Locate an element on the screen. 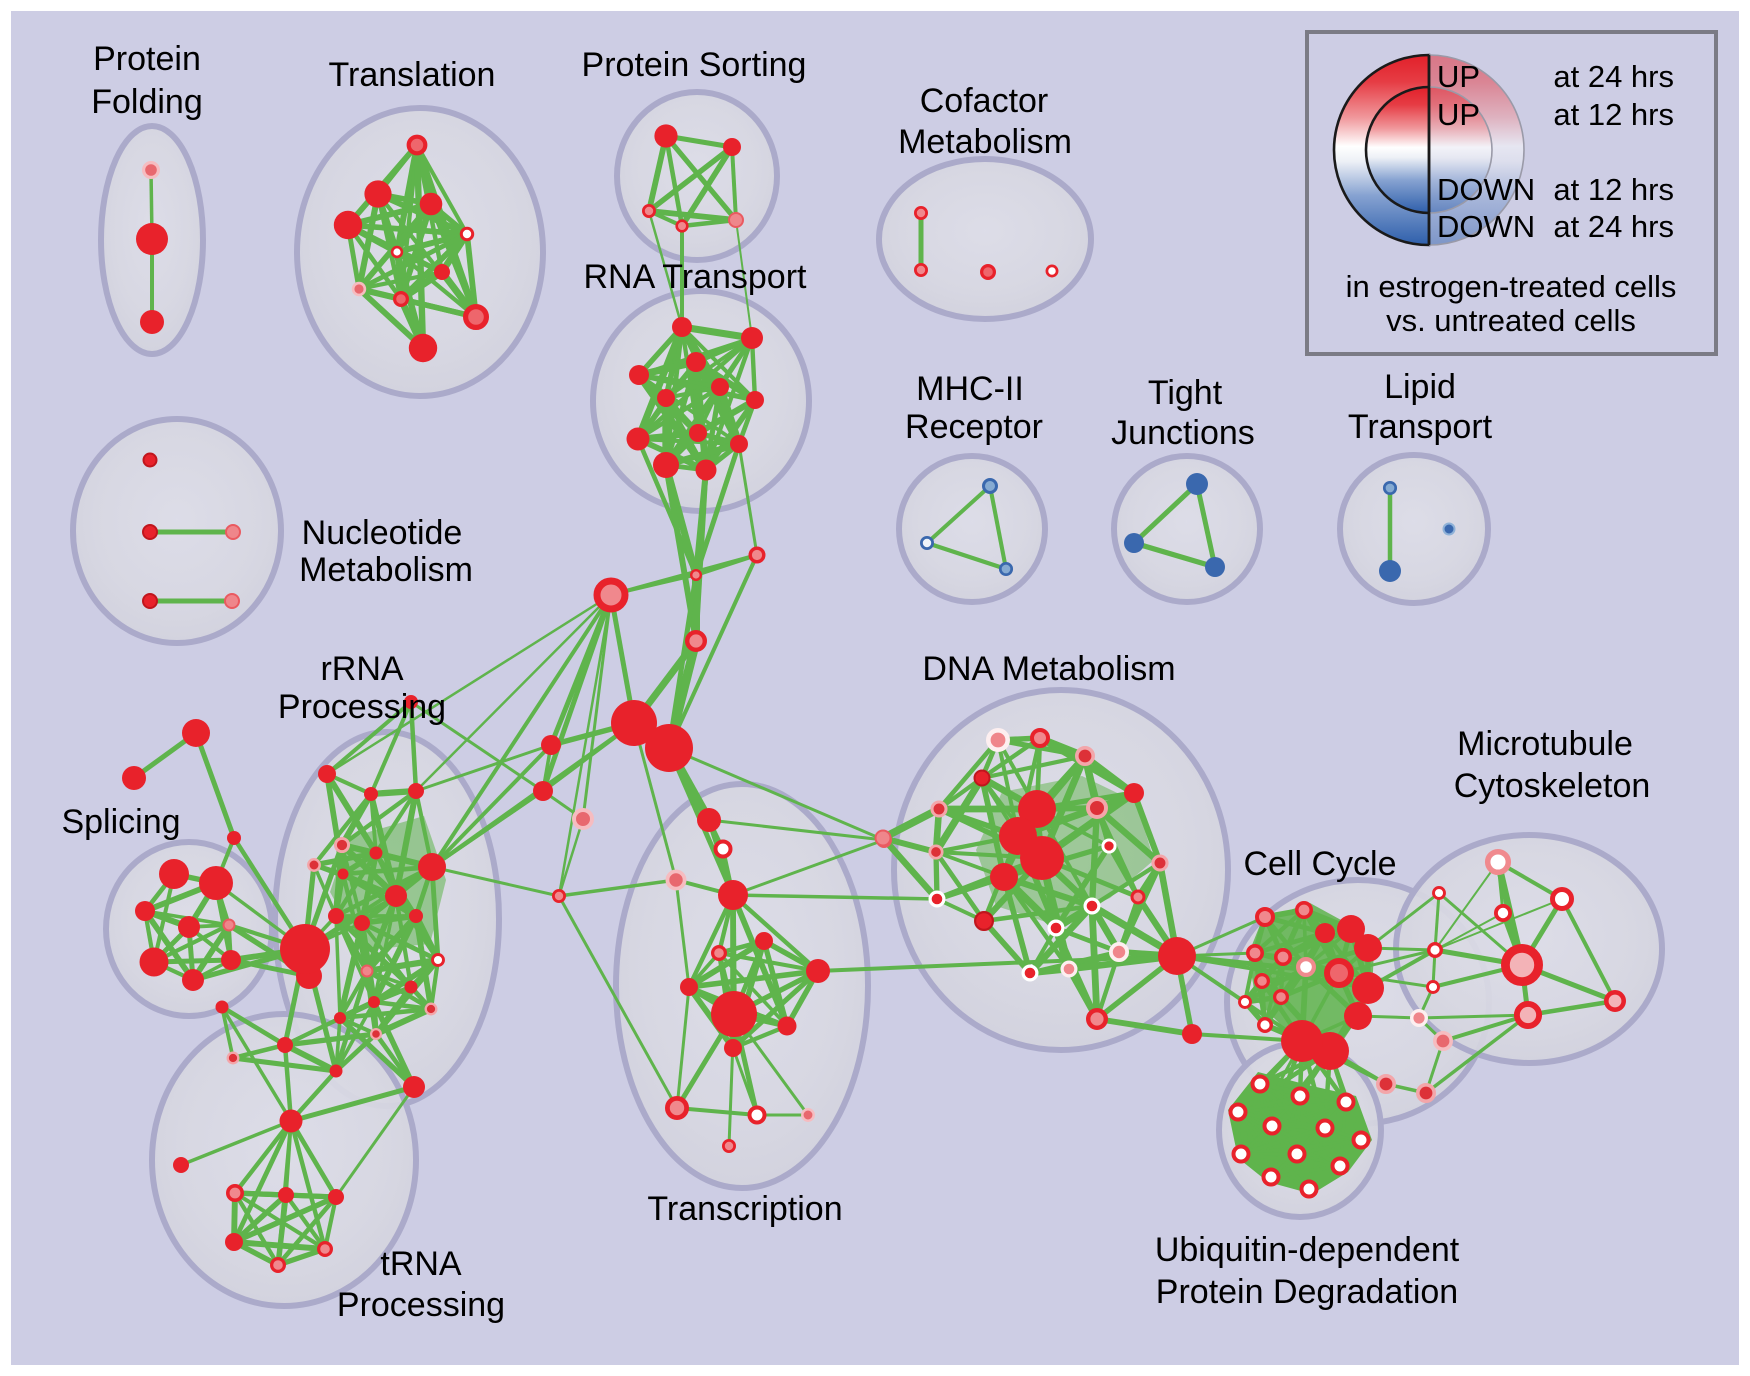 This screenshot has width=1750, height=1376. svg-text: Lipid is located at coordinates (1420, 387).